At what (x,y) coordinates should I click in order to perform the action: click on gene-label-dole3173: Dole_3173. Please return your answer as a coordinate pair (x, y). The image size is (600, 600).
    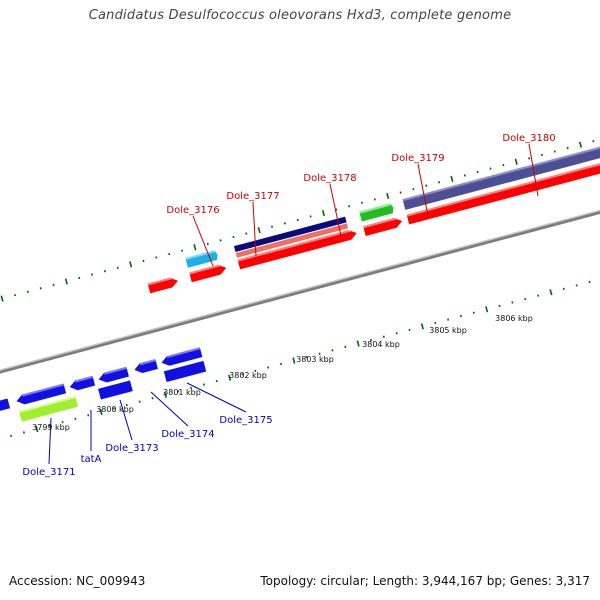
    Looking at the image, I should click on (131, 448).